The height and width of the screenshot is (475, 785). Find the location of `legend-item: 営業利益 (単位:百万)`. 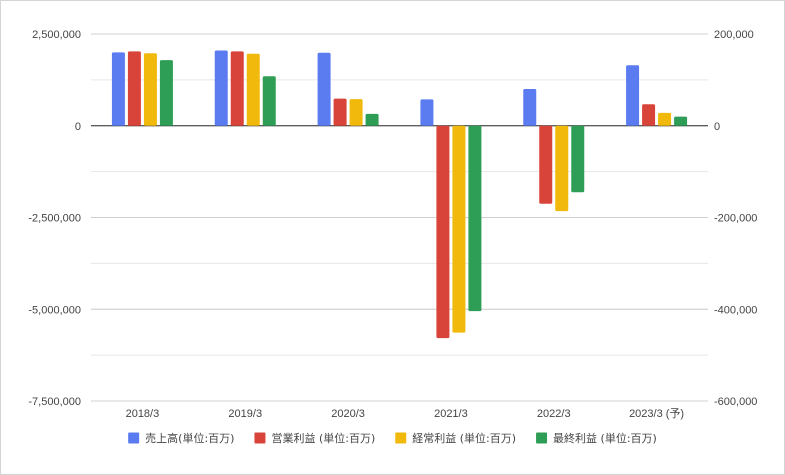

legend-item: 営業利益 (単位:百万) is located at coordinates (314, 438).